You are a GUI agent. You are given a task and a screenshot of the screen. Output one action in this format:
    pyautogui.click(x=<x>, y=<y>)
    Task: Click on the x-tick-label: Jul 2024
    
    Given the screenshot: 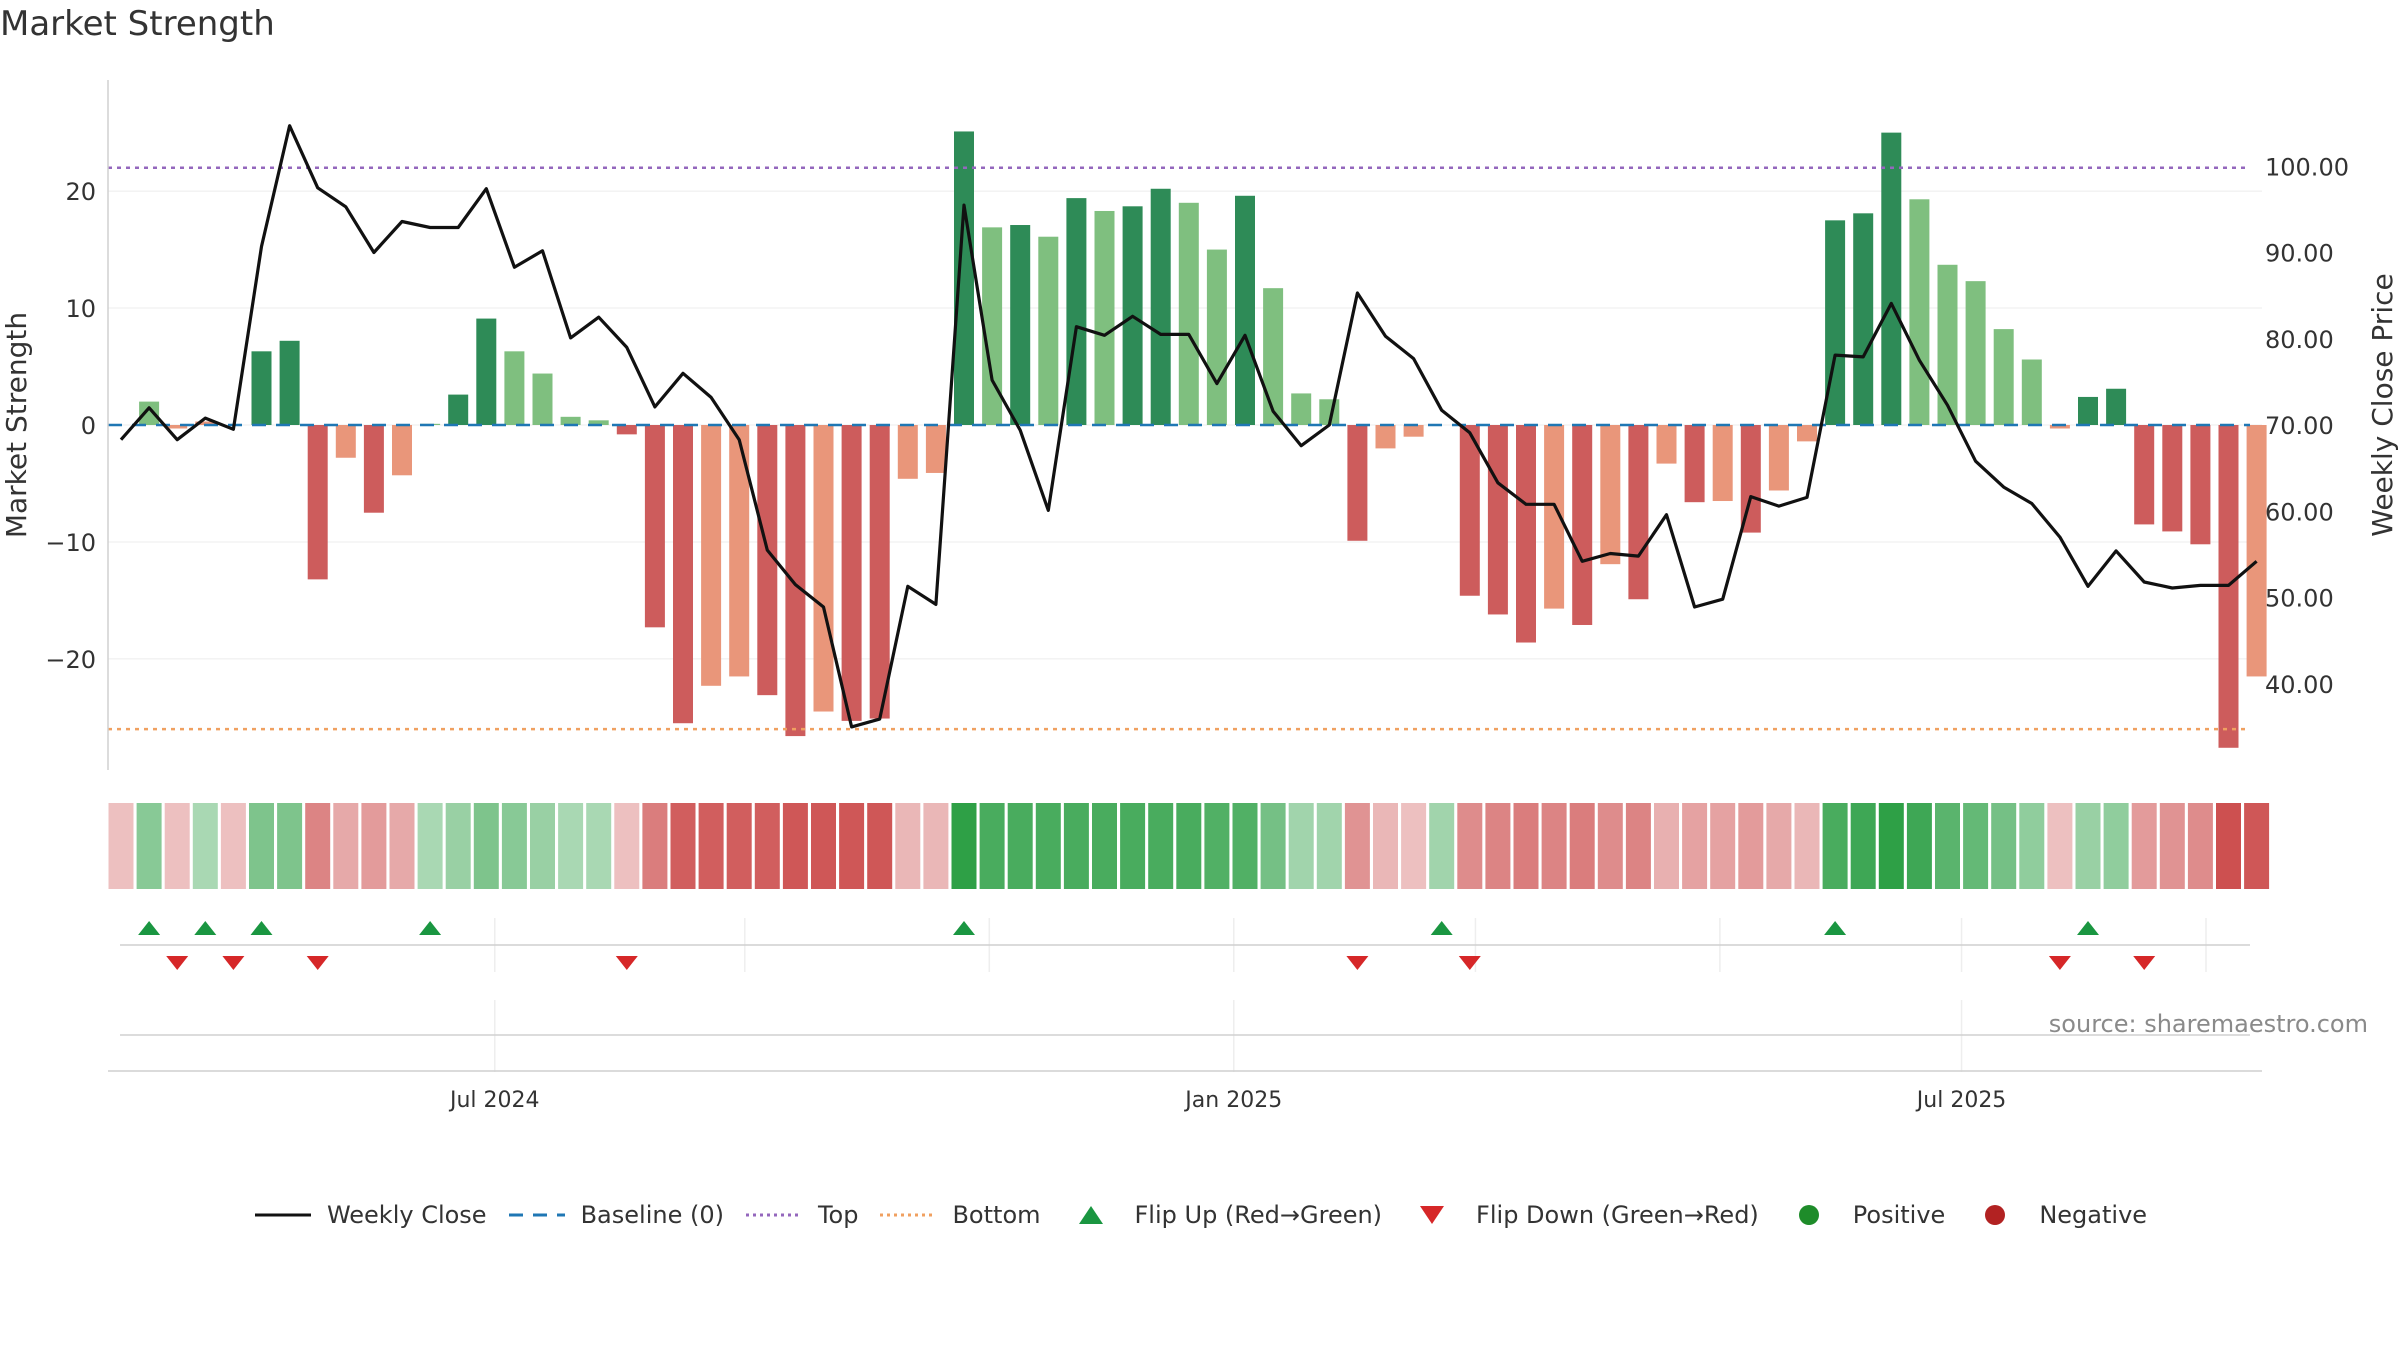 What is the action you would take?
    pyautogui.click(x=494, y=1100)
    